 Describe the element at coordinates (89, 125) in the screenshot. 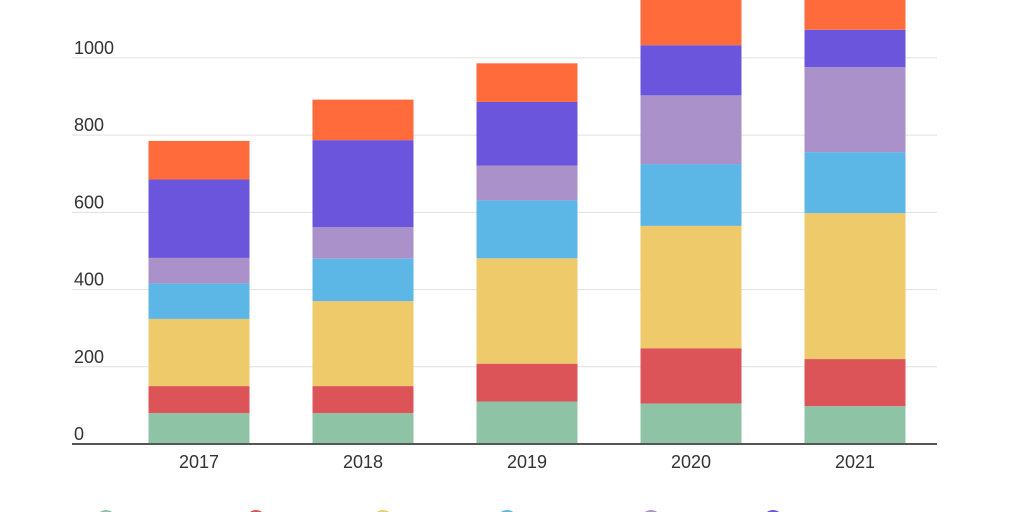

I see `y-tick-label: 800` at that location.